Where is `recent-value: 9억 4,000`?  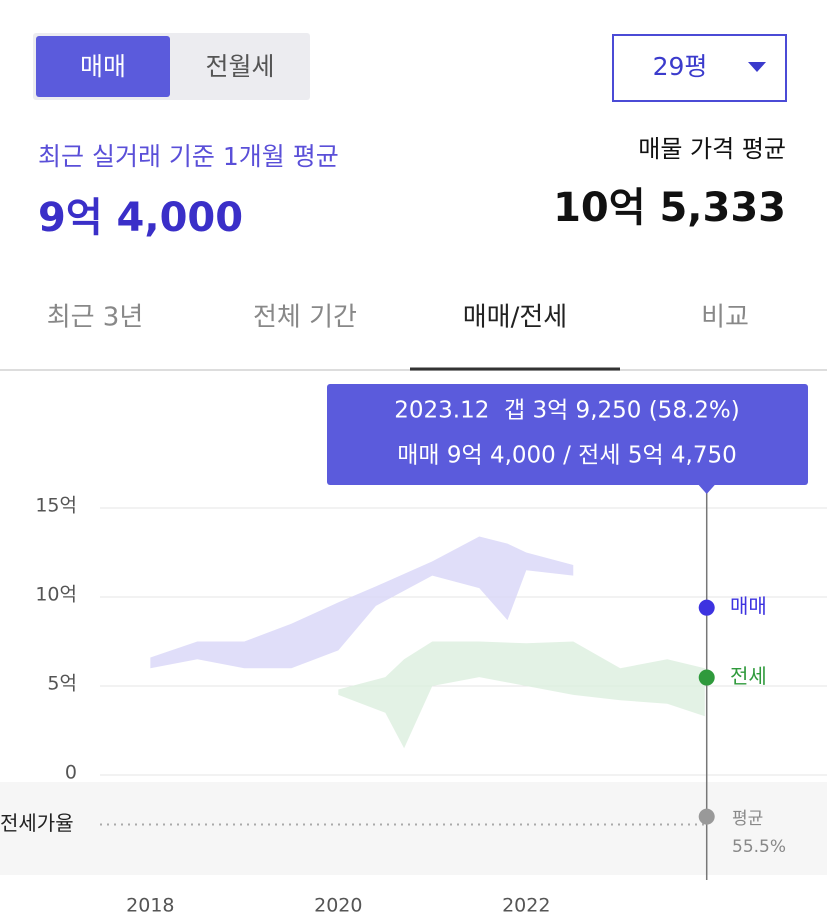
recent-value: 9억 4,000 is located at coordinates (140, 218).